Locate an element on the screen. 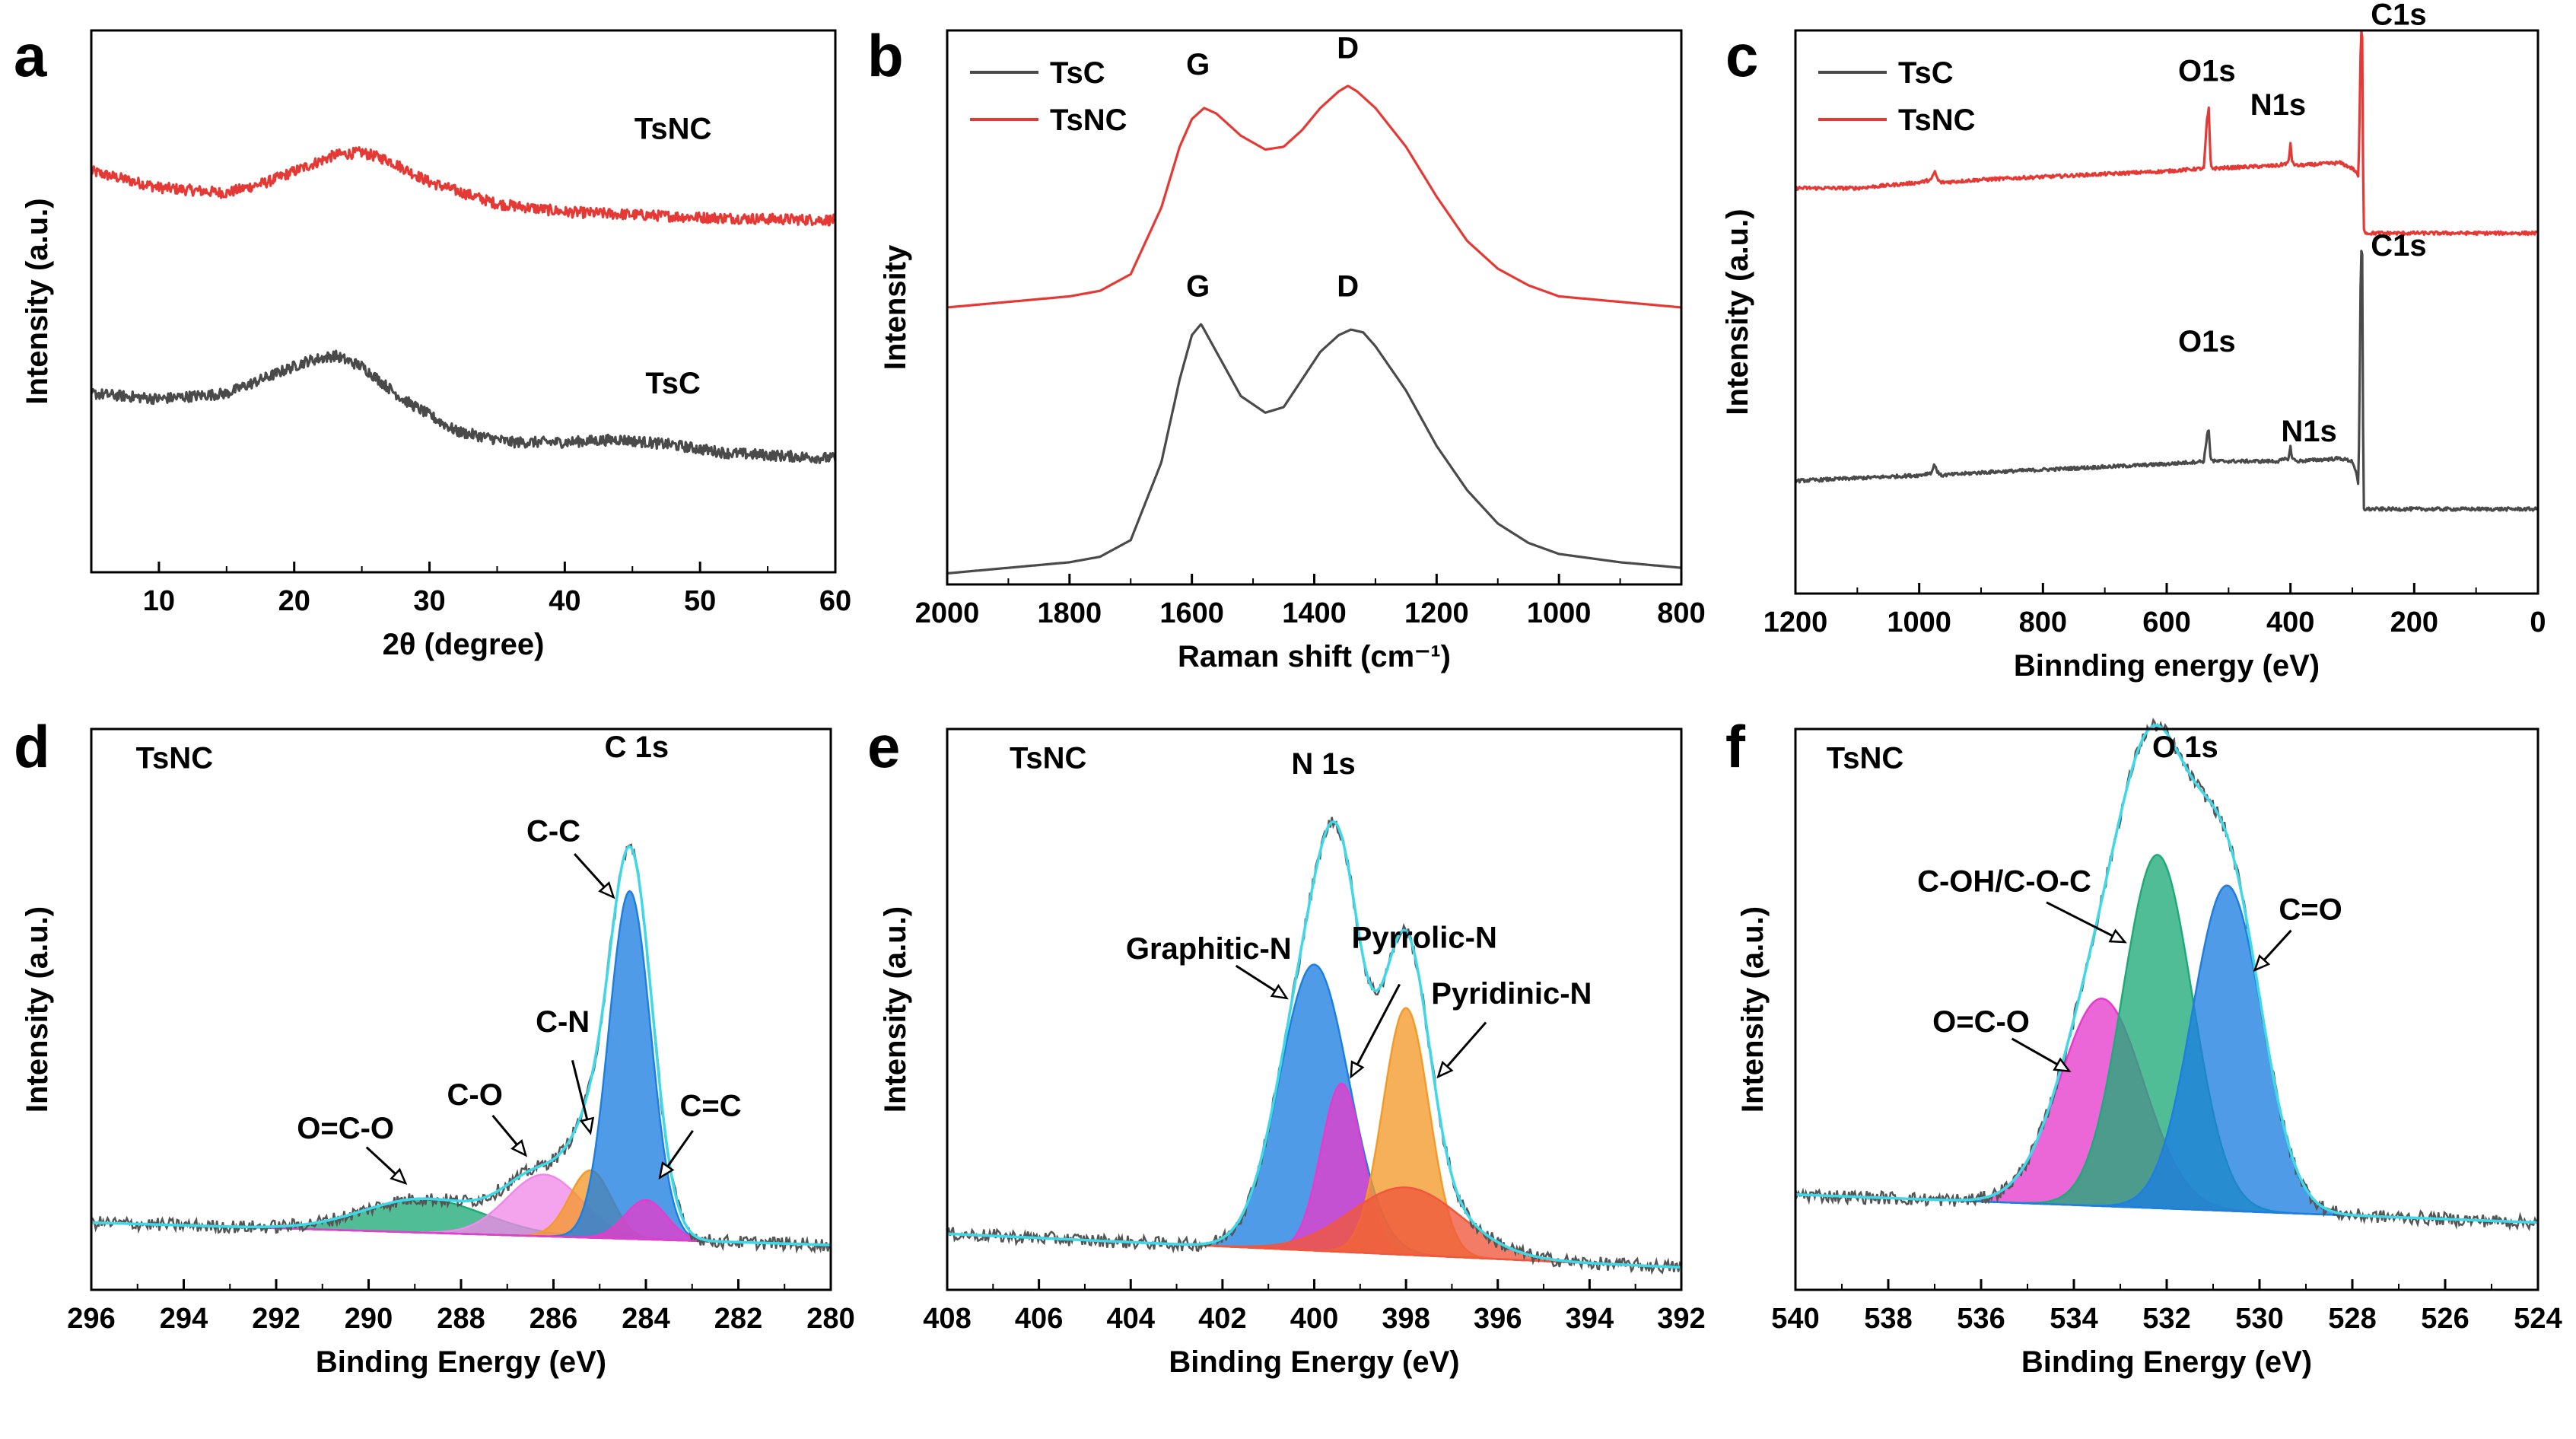 The image size is (2576, 1439). x-tick-label: 0 is located at coordinates (2538, 622).